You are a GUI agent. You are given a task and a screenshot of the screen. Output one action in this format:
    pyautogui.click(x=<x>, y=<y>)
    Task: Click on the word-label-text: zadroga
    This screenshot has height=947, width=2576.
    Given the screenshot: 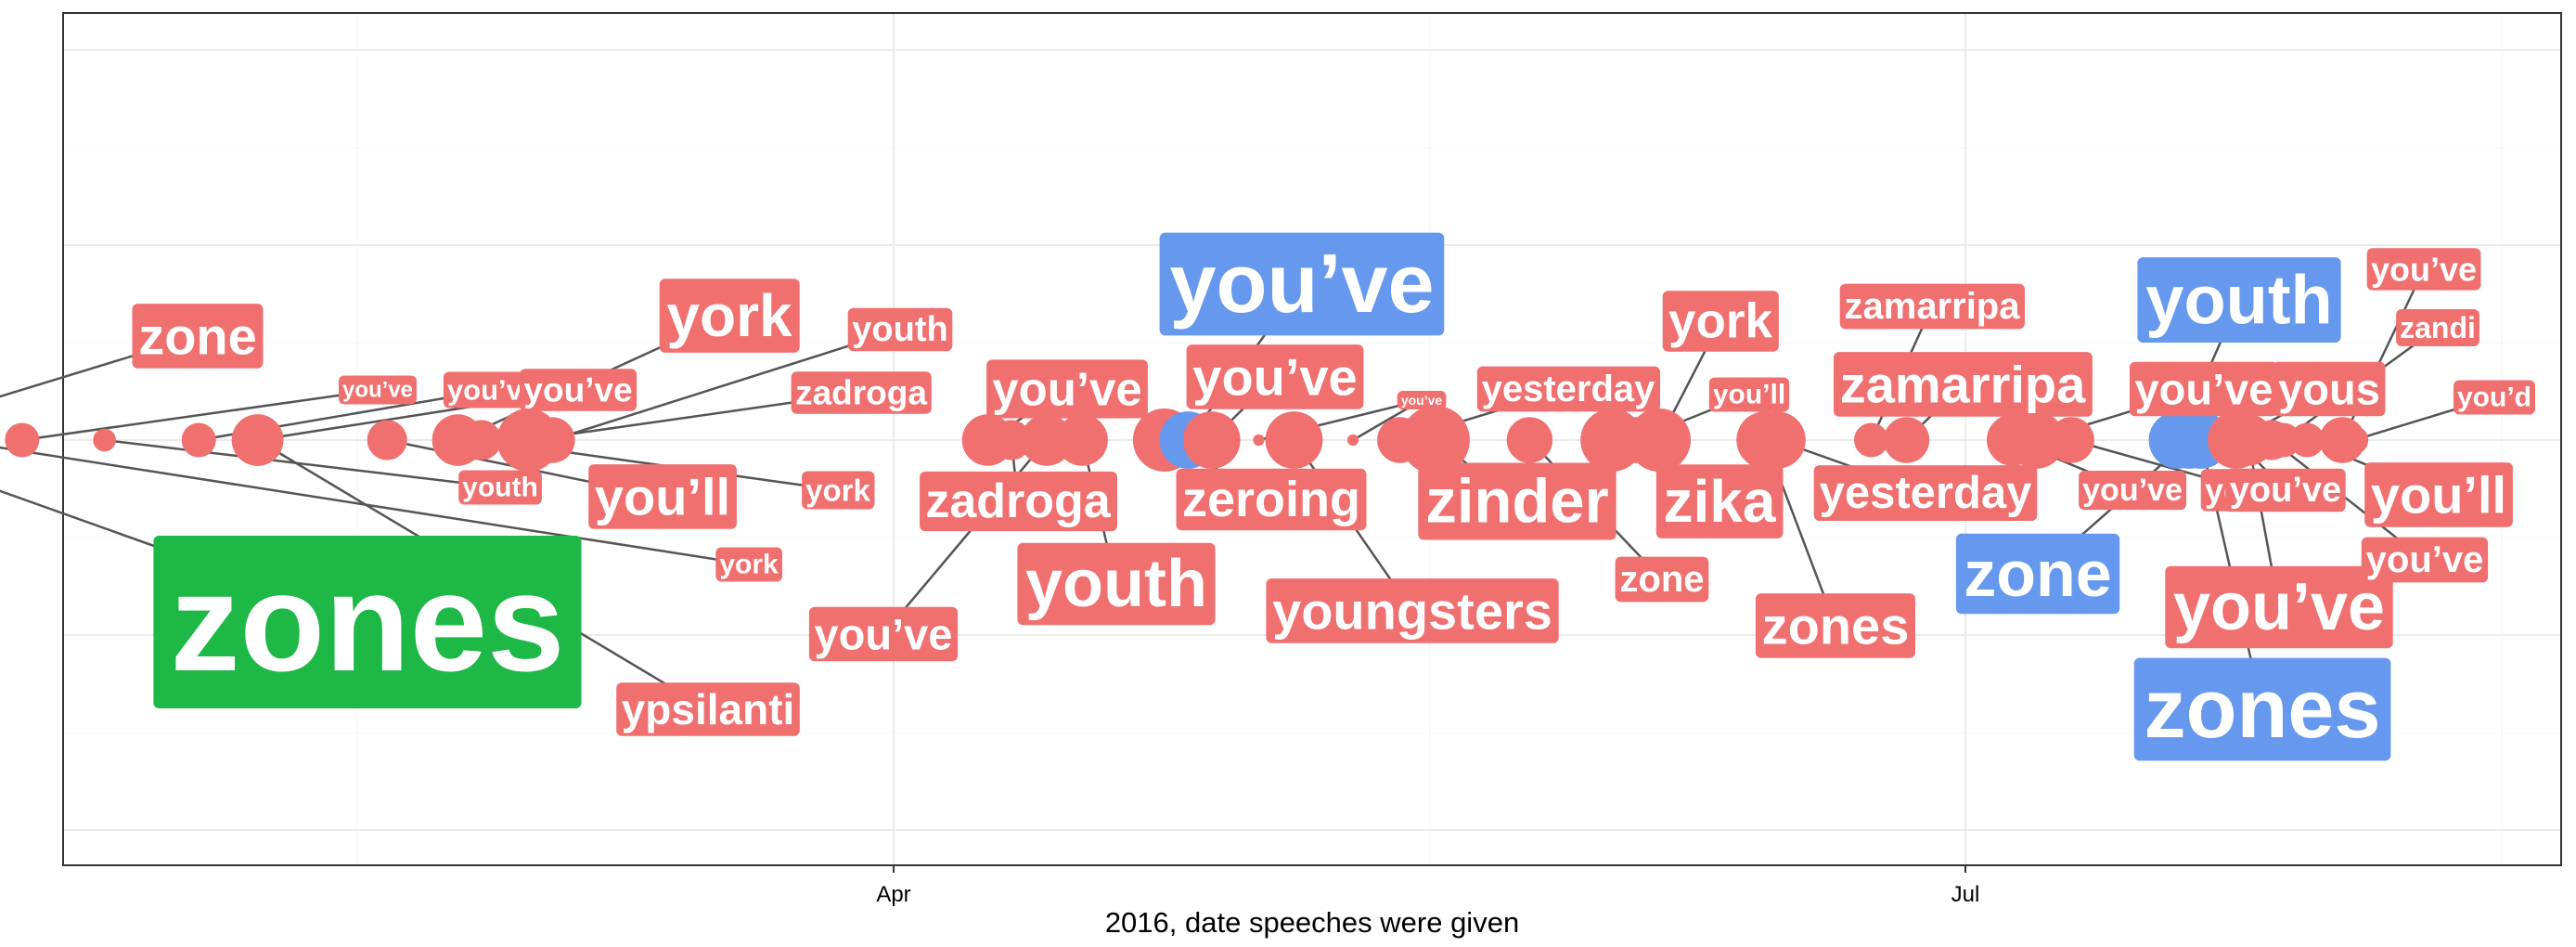 What is the action you would take?
    pyautogui.click(x=1018, y=501)
    